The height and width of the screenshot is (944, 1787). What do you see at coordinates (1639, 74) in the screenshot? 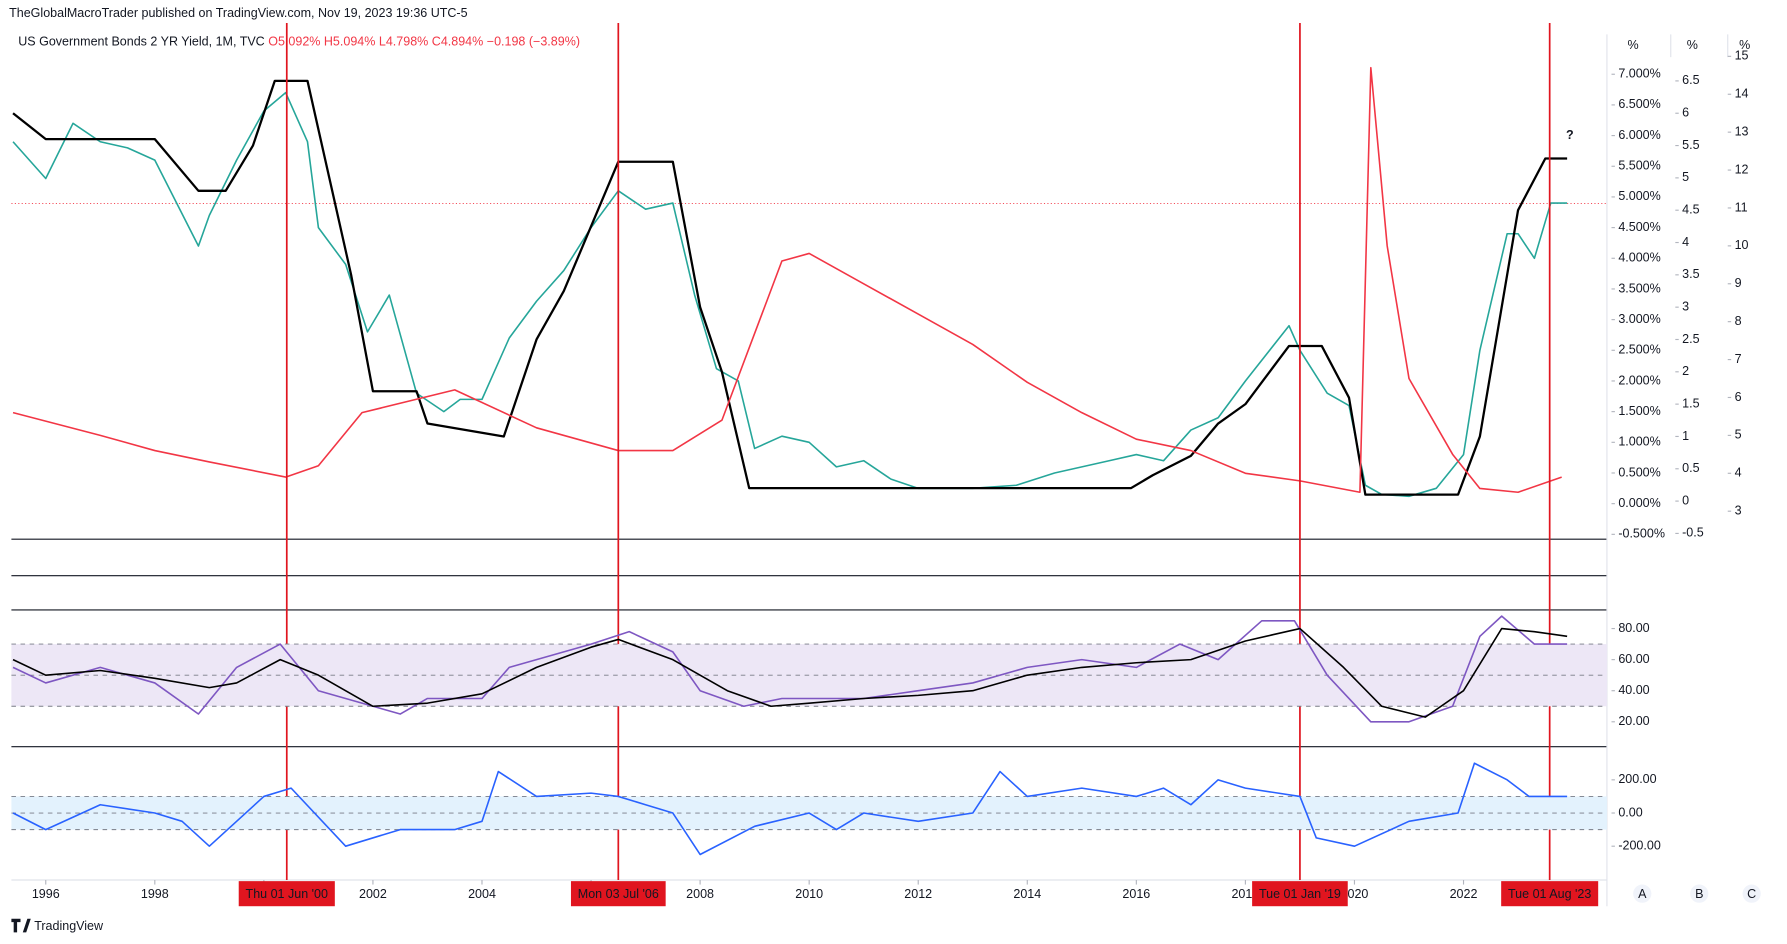
I see `y-tick-label: 7.000%` at bounding box center [1639, 74].